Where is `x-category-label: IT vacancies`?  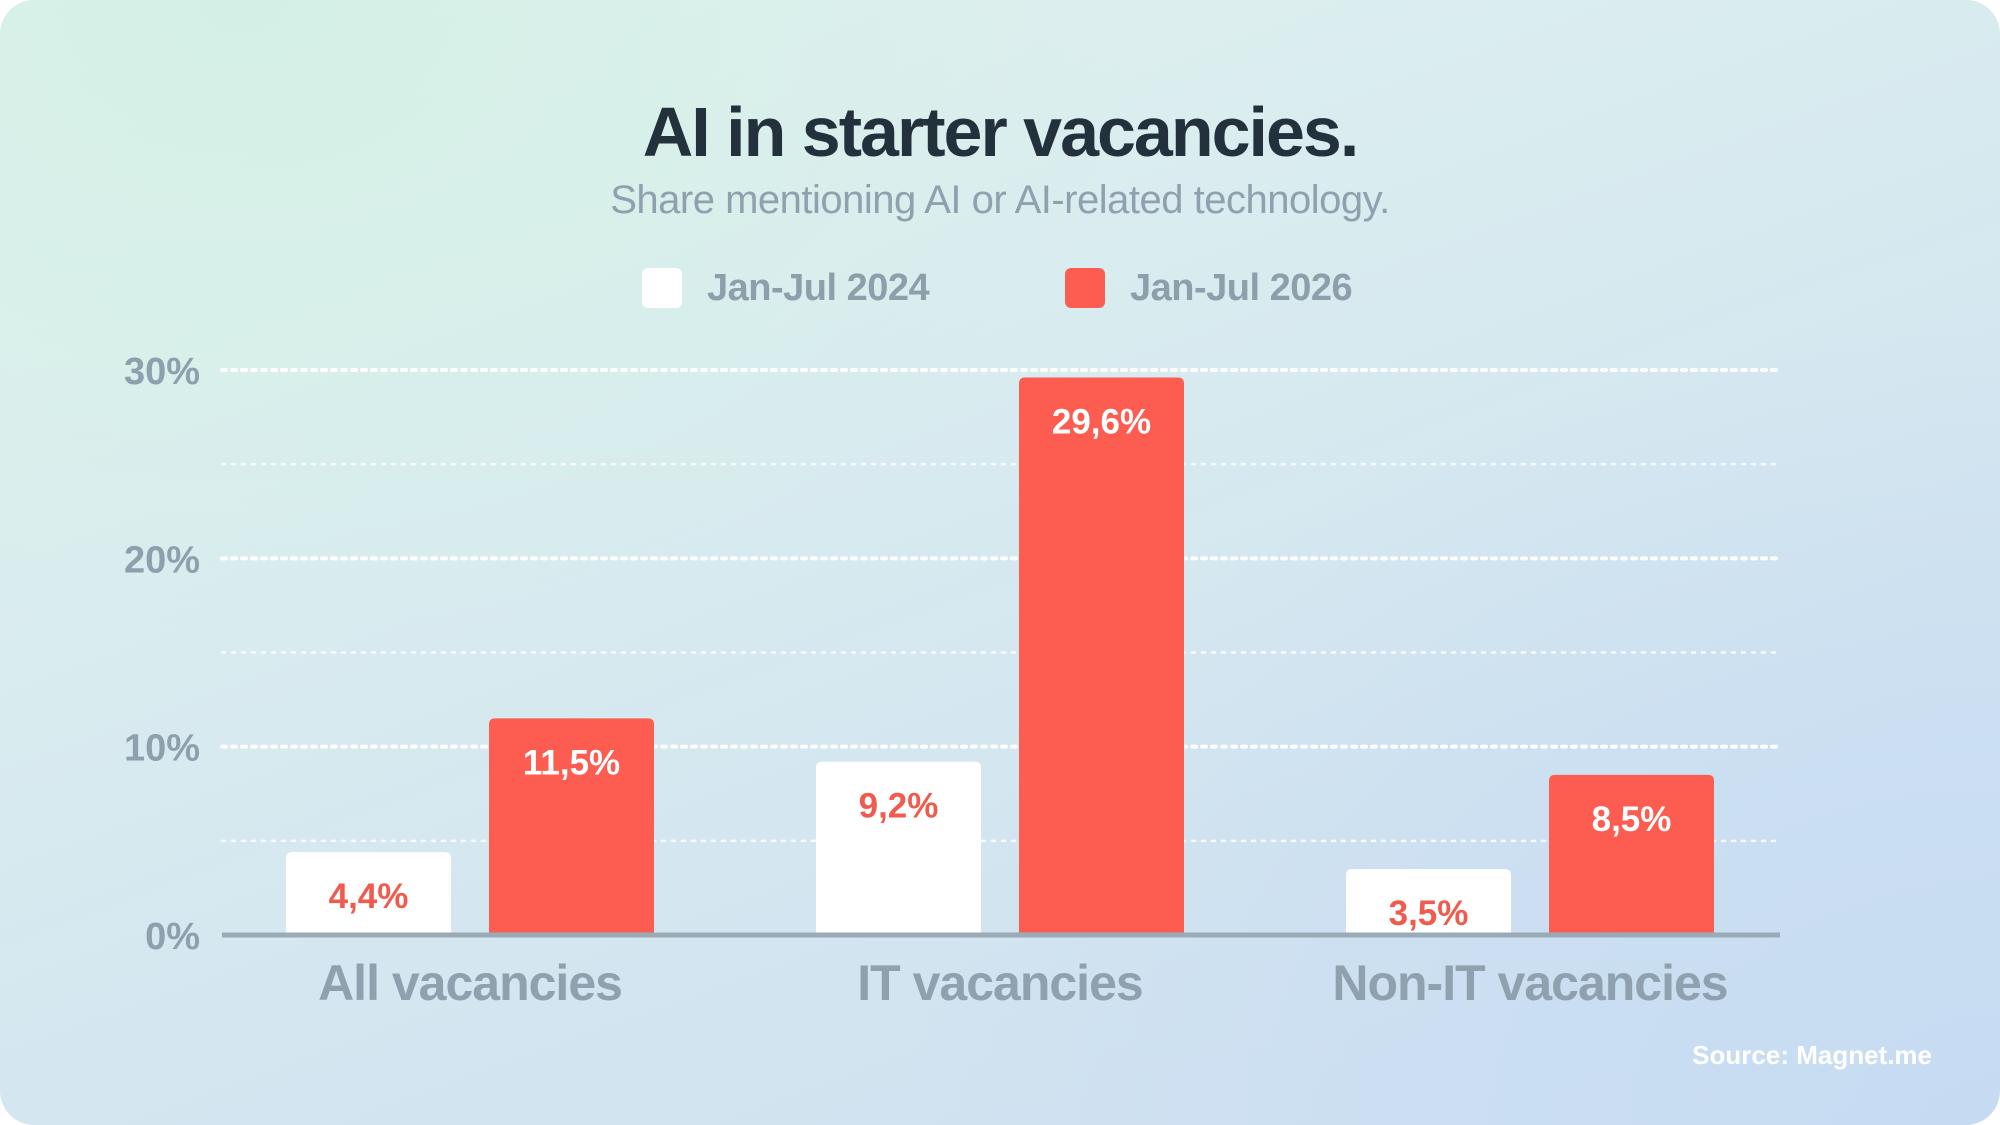 x-category-label: IT vacancies is located at coordinates (999, 983).